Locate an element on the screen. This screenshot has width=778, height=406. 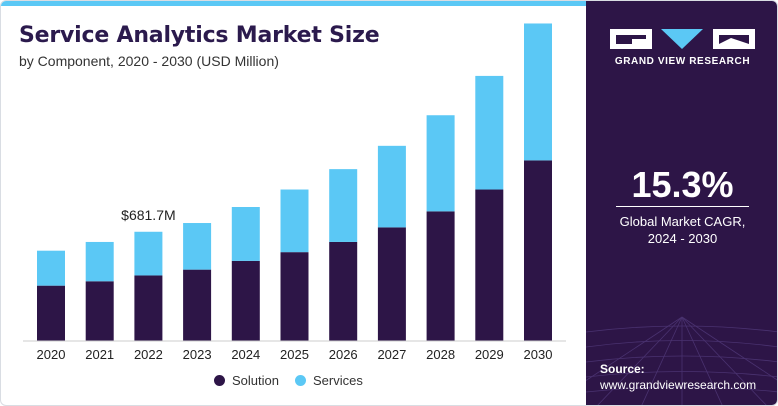
legend-swatch-solution is located at coordinates (219, 380).